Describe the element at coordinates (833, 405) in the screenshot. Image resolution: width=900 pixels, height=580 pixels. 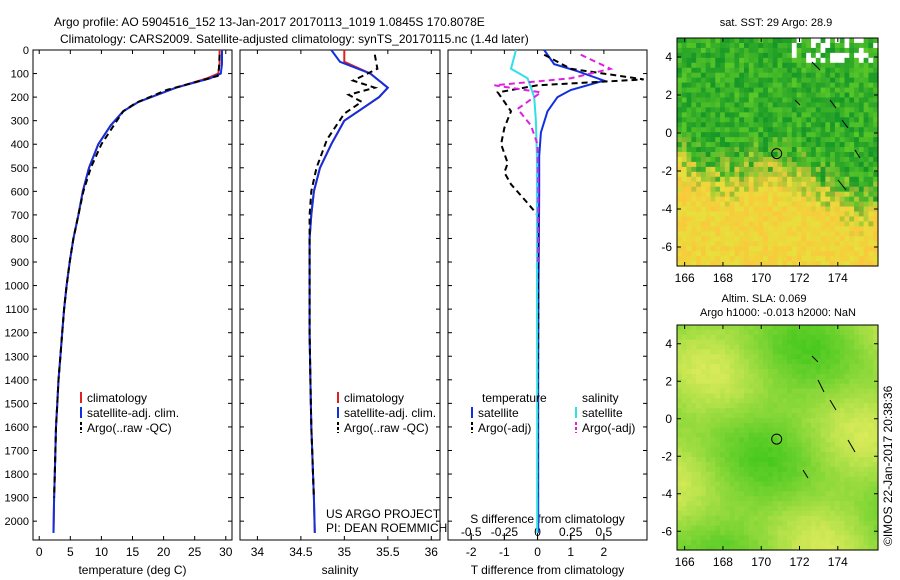
I see `float-track` at that location.